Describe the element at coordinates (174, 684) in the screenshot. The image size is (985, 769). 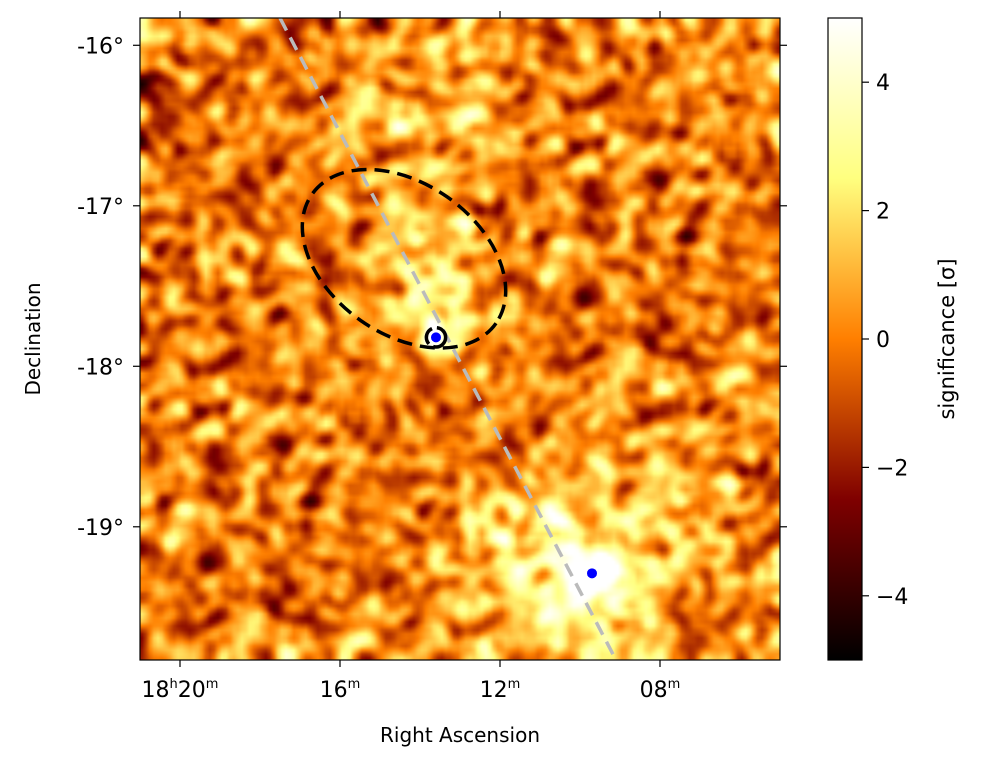
I see `x-tick-h-sup: h` at that location.